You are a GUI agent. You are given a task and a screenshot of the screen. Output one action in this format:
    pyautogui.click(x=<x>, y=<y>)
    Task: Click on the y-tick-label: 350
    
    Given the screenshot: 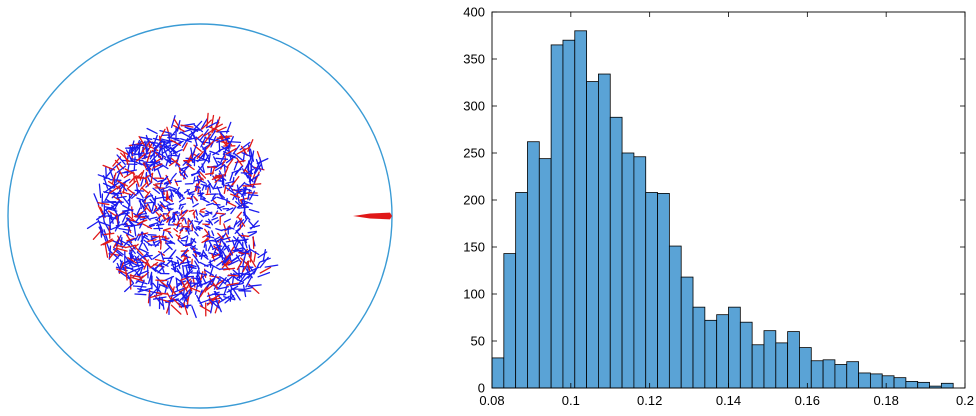 What is the action you would take?
    pyautogui.click(x=474, y=59)
    